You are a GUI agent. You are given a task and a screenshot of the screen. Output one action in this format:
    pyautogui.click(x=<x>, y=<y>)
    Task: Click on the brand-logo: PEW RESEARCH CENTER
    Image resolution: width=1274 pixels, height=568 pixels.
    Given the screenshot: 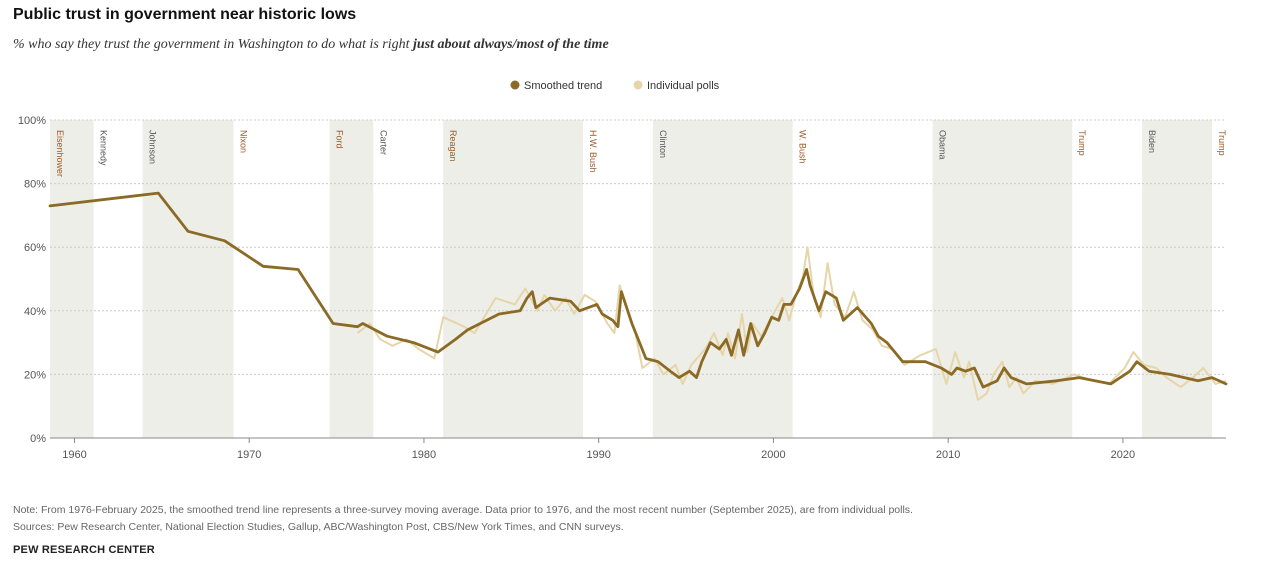 What is the action you would take?
    pyautogui.click(x=84, y=550)
    